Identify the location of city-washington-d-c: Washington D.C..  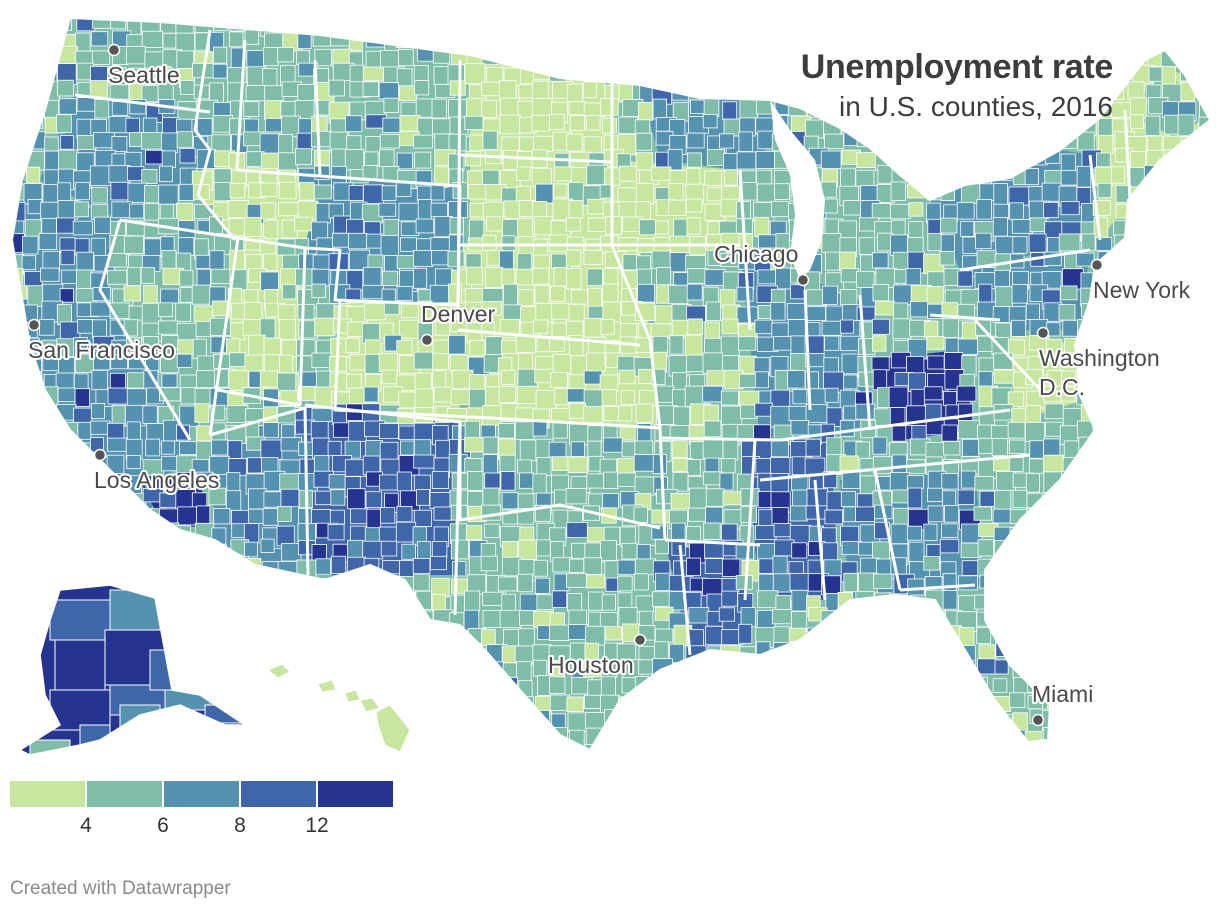
(1099, 364).